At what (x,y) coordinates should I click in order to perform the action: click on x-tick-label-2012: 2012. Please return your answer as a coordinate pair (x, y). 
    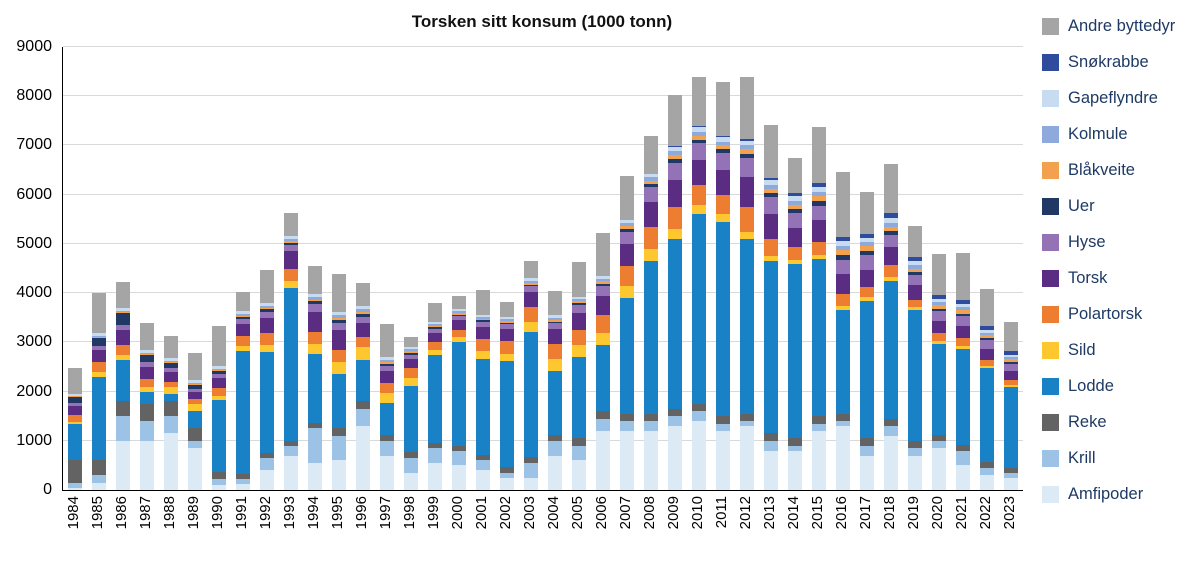
    Looking at the image, I should click on (745, 513).